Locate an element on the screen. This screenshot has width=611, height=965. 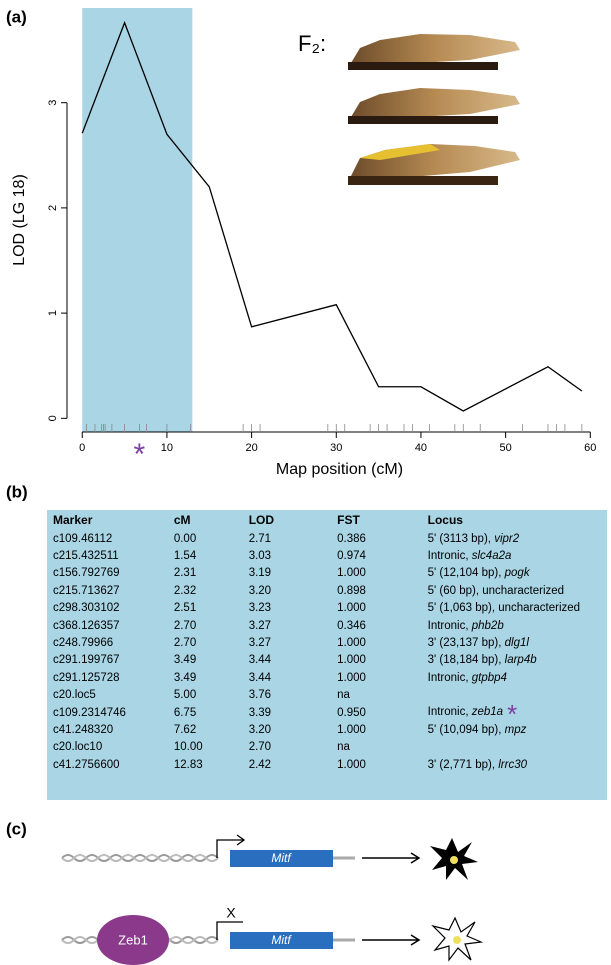
gene-name: slc4a2a is located at coordinates (491, 556).